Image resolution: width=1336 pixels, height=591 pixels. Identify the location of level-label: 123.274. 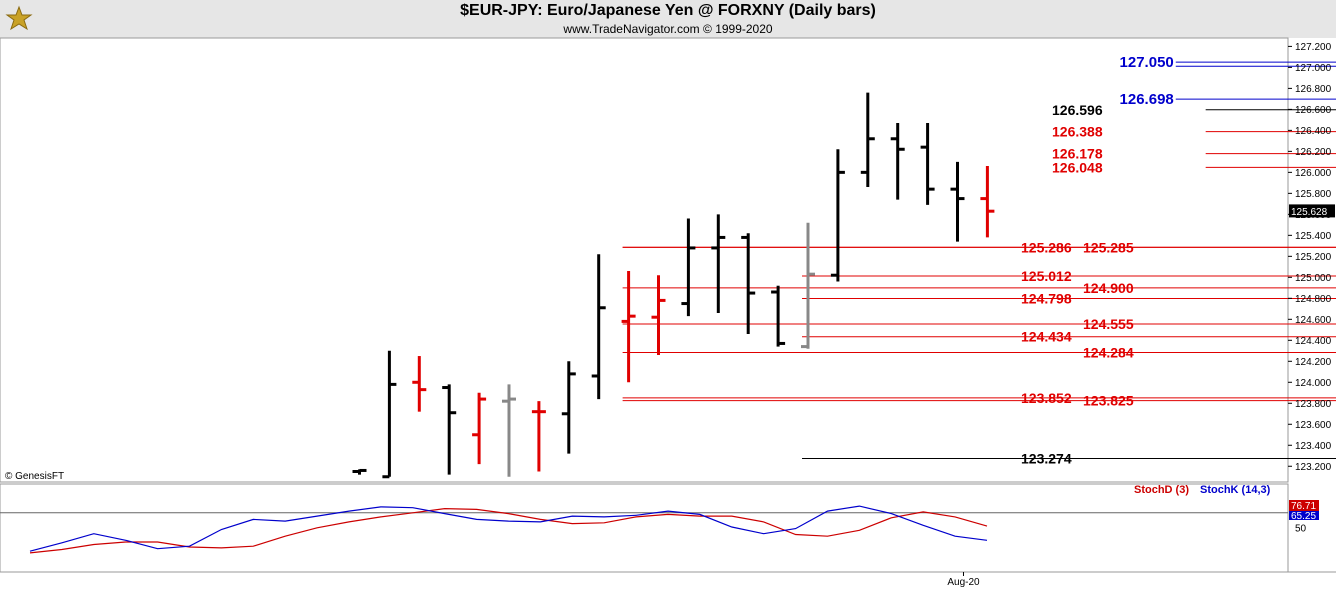
(1046, 458).